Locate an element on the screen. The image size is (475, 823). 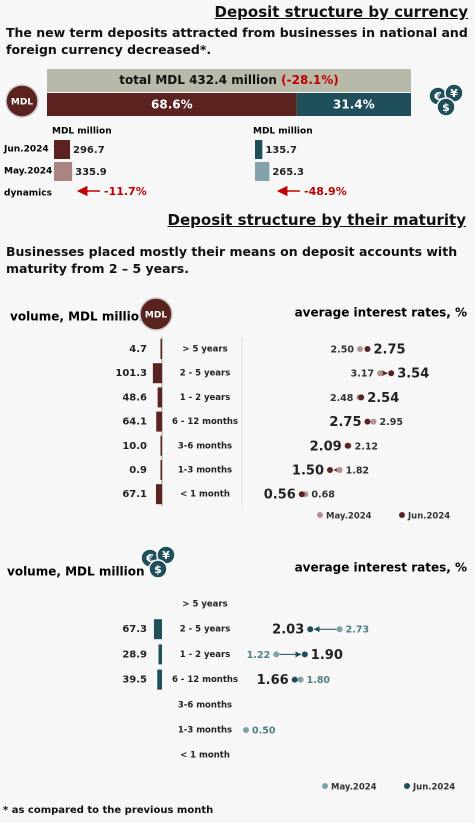
unit-label: MDL million is located at coordinates (283, 132).